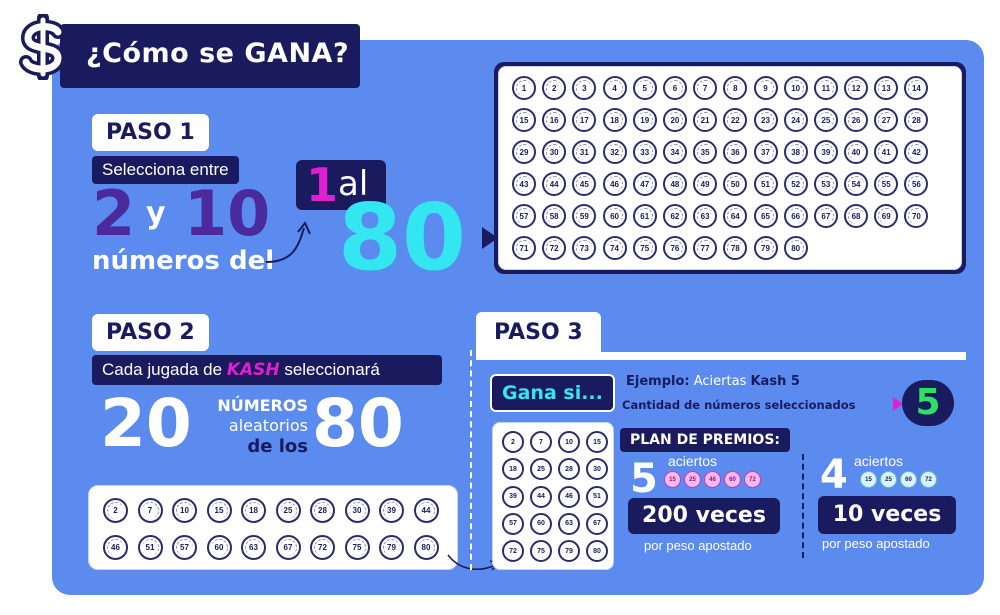  I want to click on hit-ball: 46, so click(712, 479).